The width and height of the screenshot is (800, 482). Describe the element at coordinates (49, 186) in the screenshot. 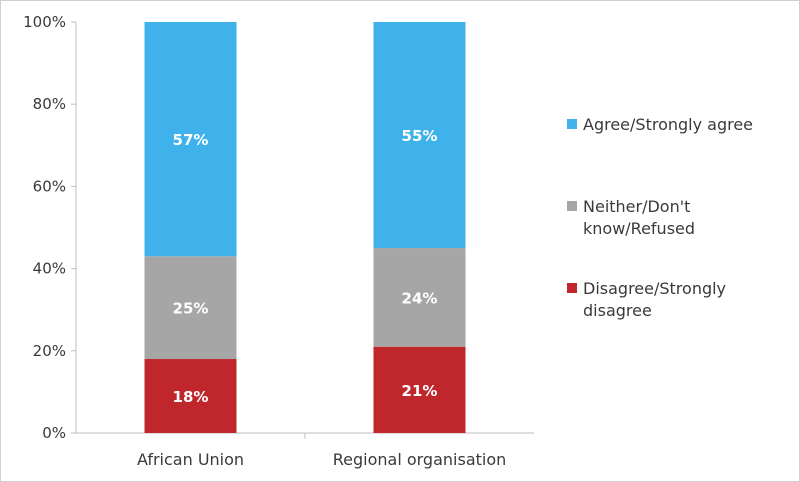

I see `y-tick-label: 60%` at that location.